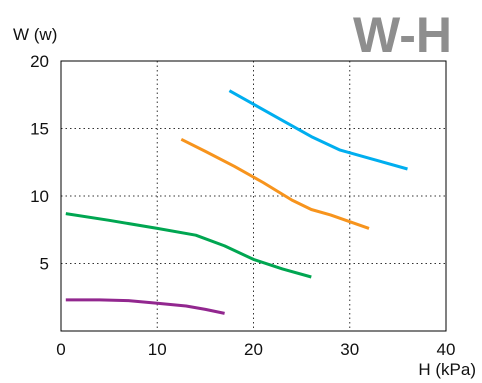 Image resolution: width=482 pixels, height=383 pixels. Describe the element at coordinates (60, 349) in the screenshot. I see `x-tick-label: 0` at that location.